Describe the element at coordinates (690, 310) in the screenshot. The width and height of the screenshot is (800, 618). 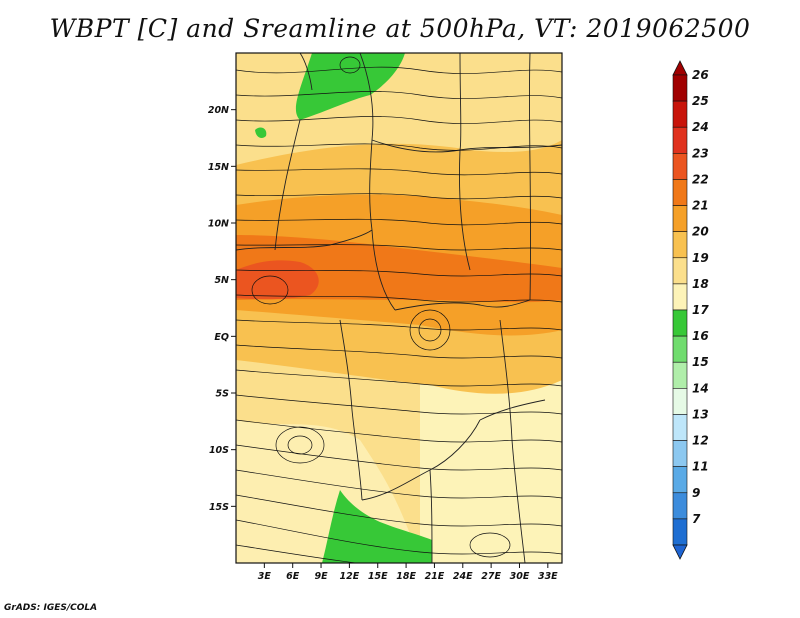
I see `colorbar: 26 25 24 23 22 21 20 19 18 17 16 15 14 13 12 11 9 7` at that location.